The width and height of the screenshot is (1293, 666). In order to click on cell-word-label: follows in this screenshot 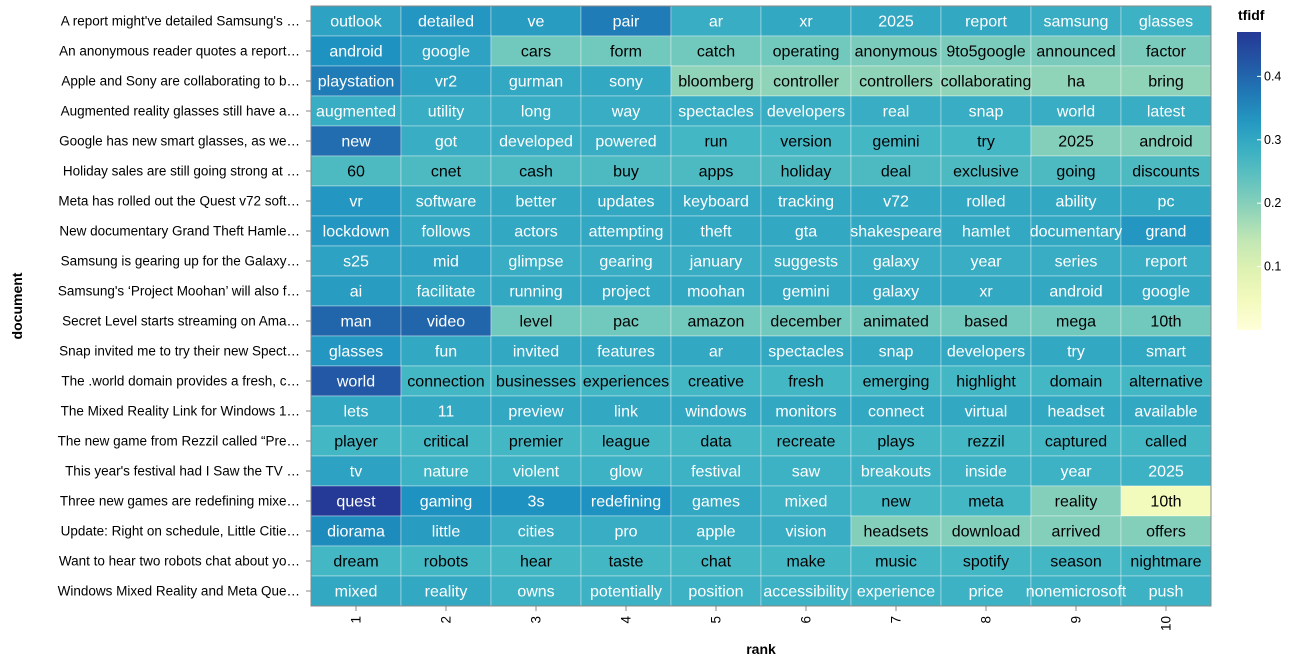, I will do `click(446, 232)`.